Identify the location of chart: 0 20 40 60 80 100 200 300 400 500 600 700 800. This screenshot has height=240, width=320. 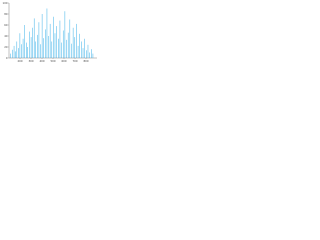
(50, 32).